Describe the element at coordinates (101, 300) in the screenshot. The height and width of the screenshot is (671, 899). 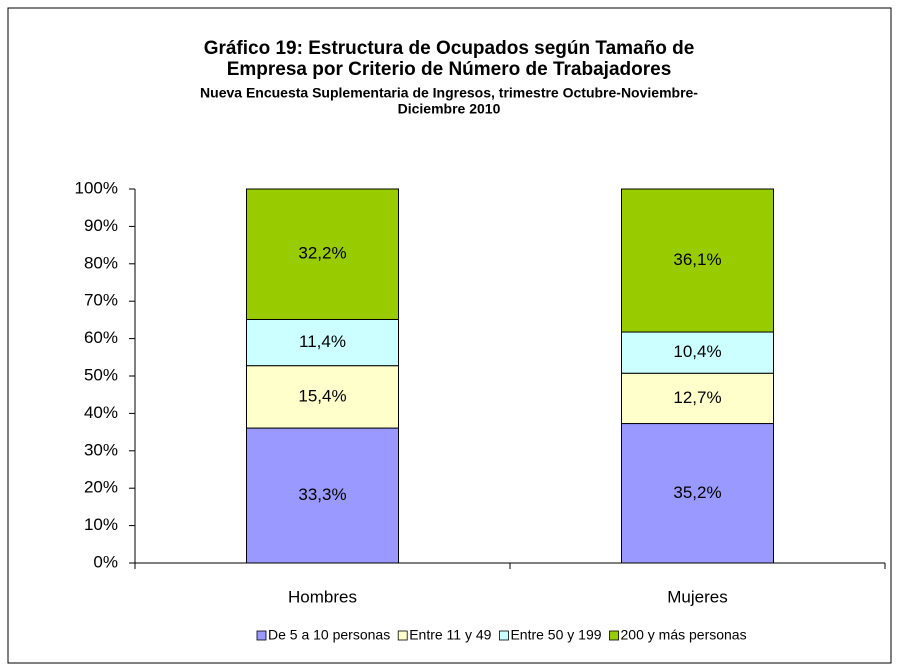
I see `y-tick-label: 70%` at that location.